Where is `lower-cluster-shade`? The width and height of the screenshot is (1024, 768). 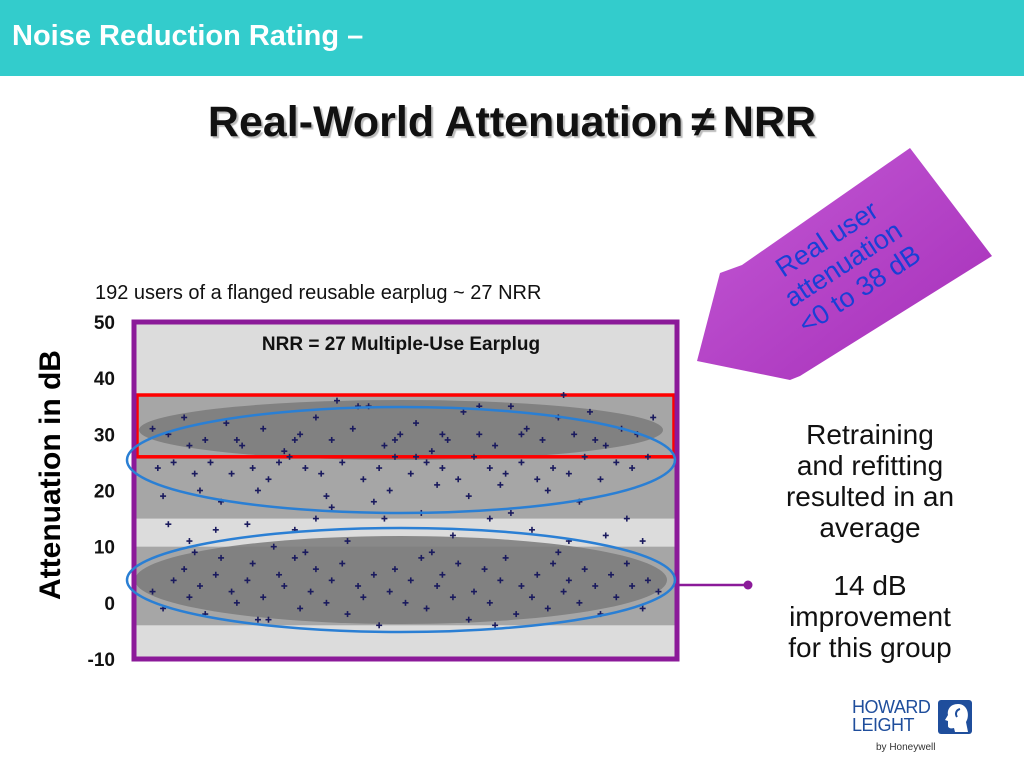
lower-cluster-shade is located at coordinates (401, 580).